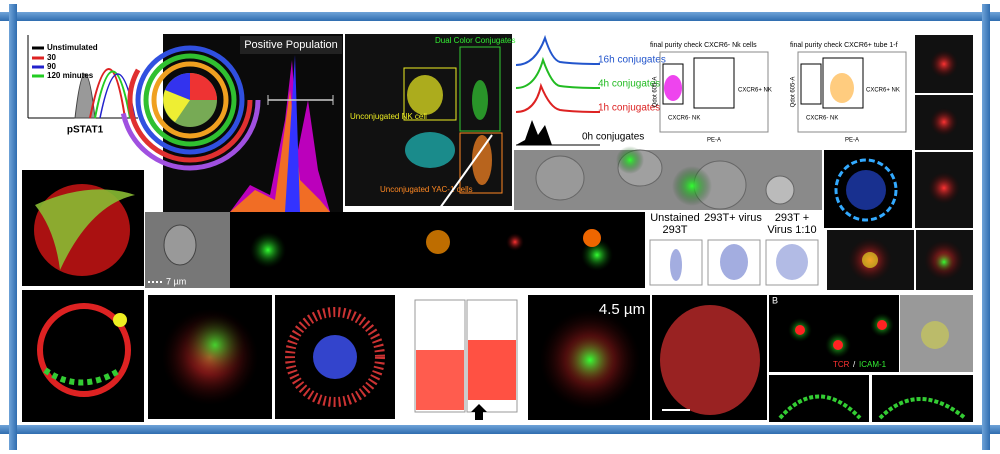 The height and width of the screenshot is (454, 1000). Describe the element at coordinates (733, 218) in the screenshot. I see `panel-label: 293T+ virus` at that location.